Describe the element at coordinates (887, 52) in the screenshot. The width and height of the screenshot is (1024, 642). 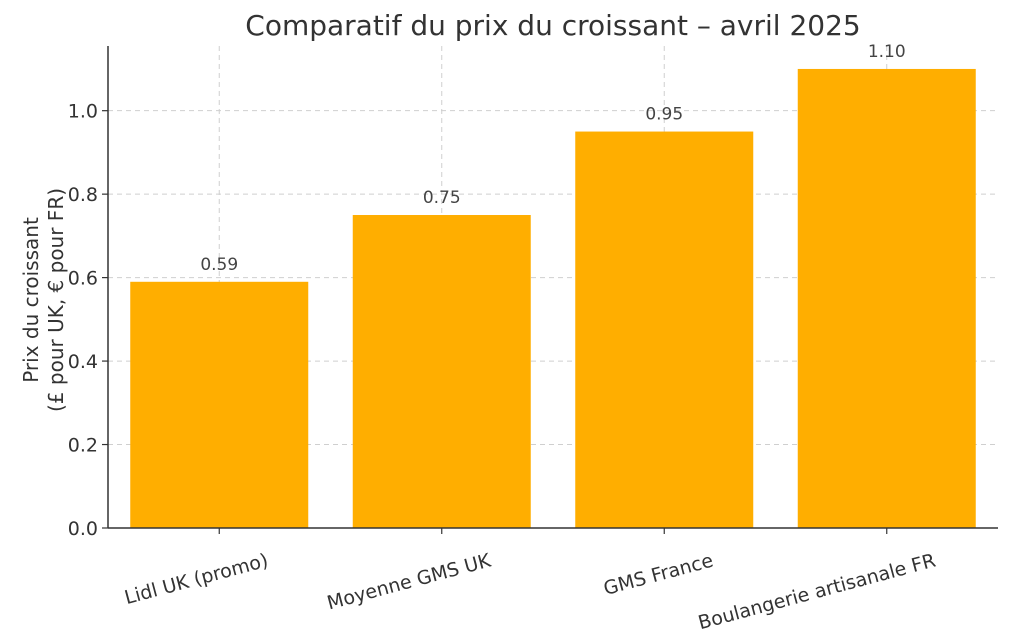
I see `data-label: 1.10` at that location.